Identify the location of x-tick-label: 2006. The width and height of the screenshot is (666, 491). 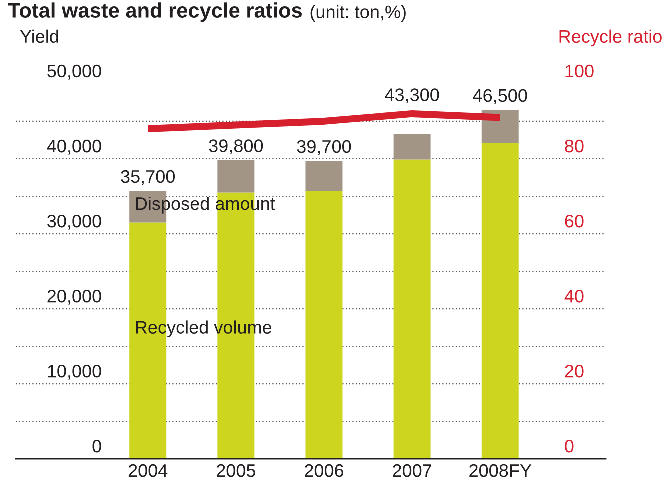
(324, 471).